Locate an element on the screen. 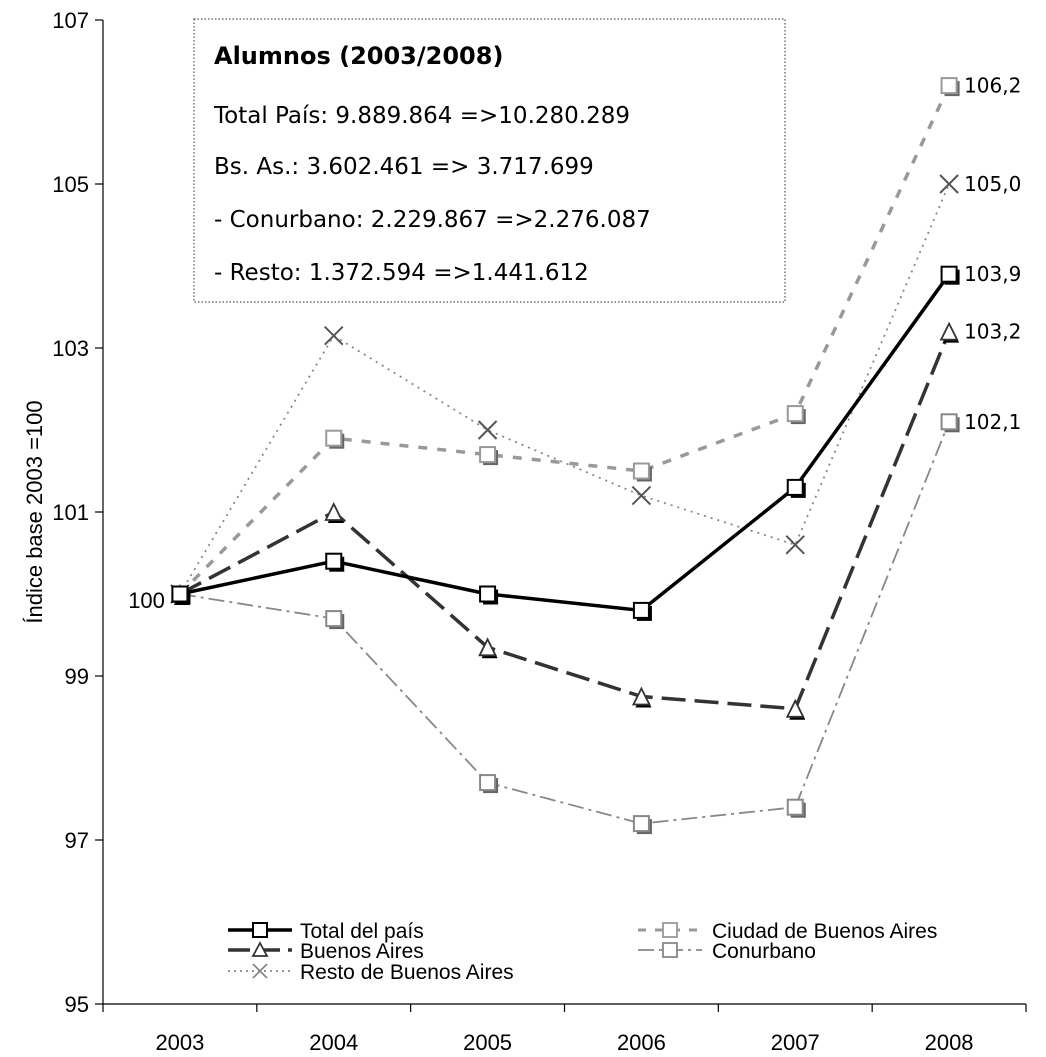  legend-marker-total is located at coordinates (260, 930).